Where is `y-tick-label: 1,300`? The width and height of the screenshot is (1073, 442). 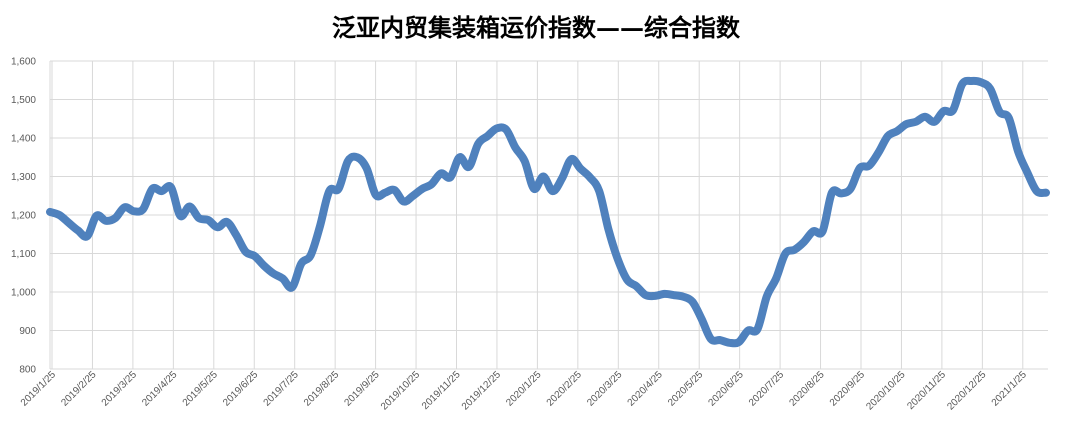 y-tick-label: 1,300 is located at coordinates (23, 177).